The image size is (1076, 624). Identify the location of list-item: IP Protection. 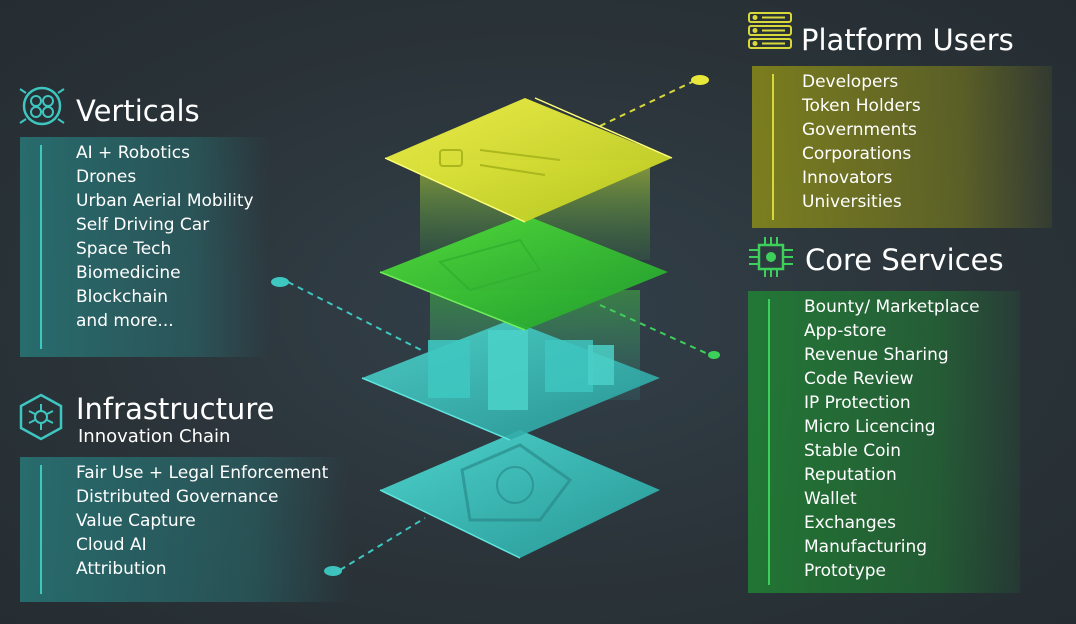
(857, 403).